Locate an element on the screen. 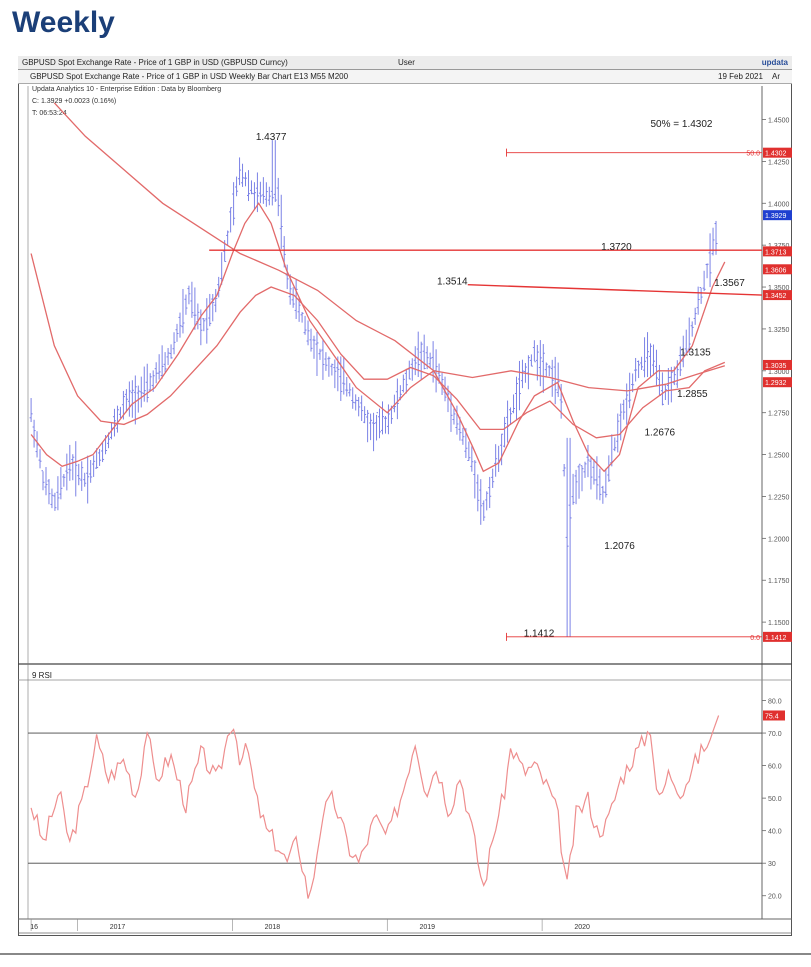 The width and height of the screenshot is (811, 967). price-tag: 1.3035 is located at coordinates (776, 366).